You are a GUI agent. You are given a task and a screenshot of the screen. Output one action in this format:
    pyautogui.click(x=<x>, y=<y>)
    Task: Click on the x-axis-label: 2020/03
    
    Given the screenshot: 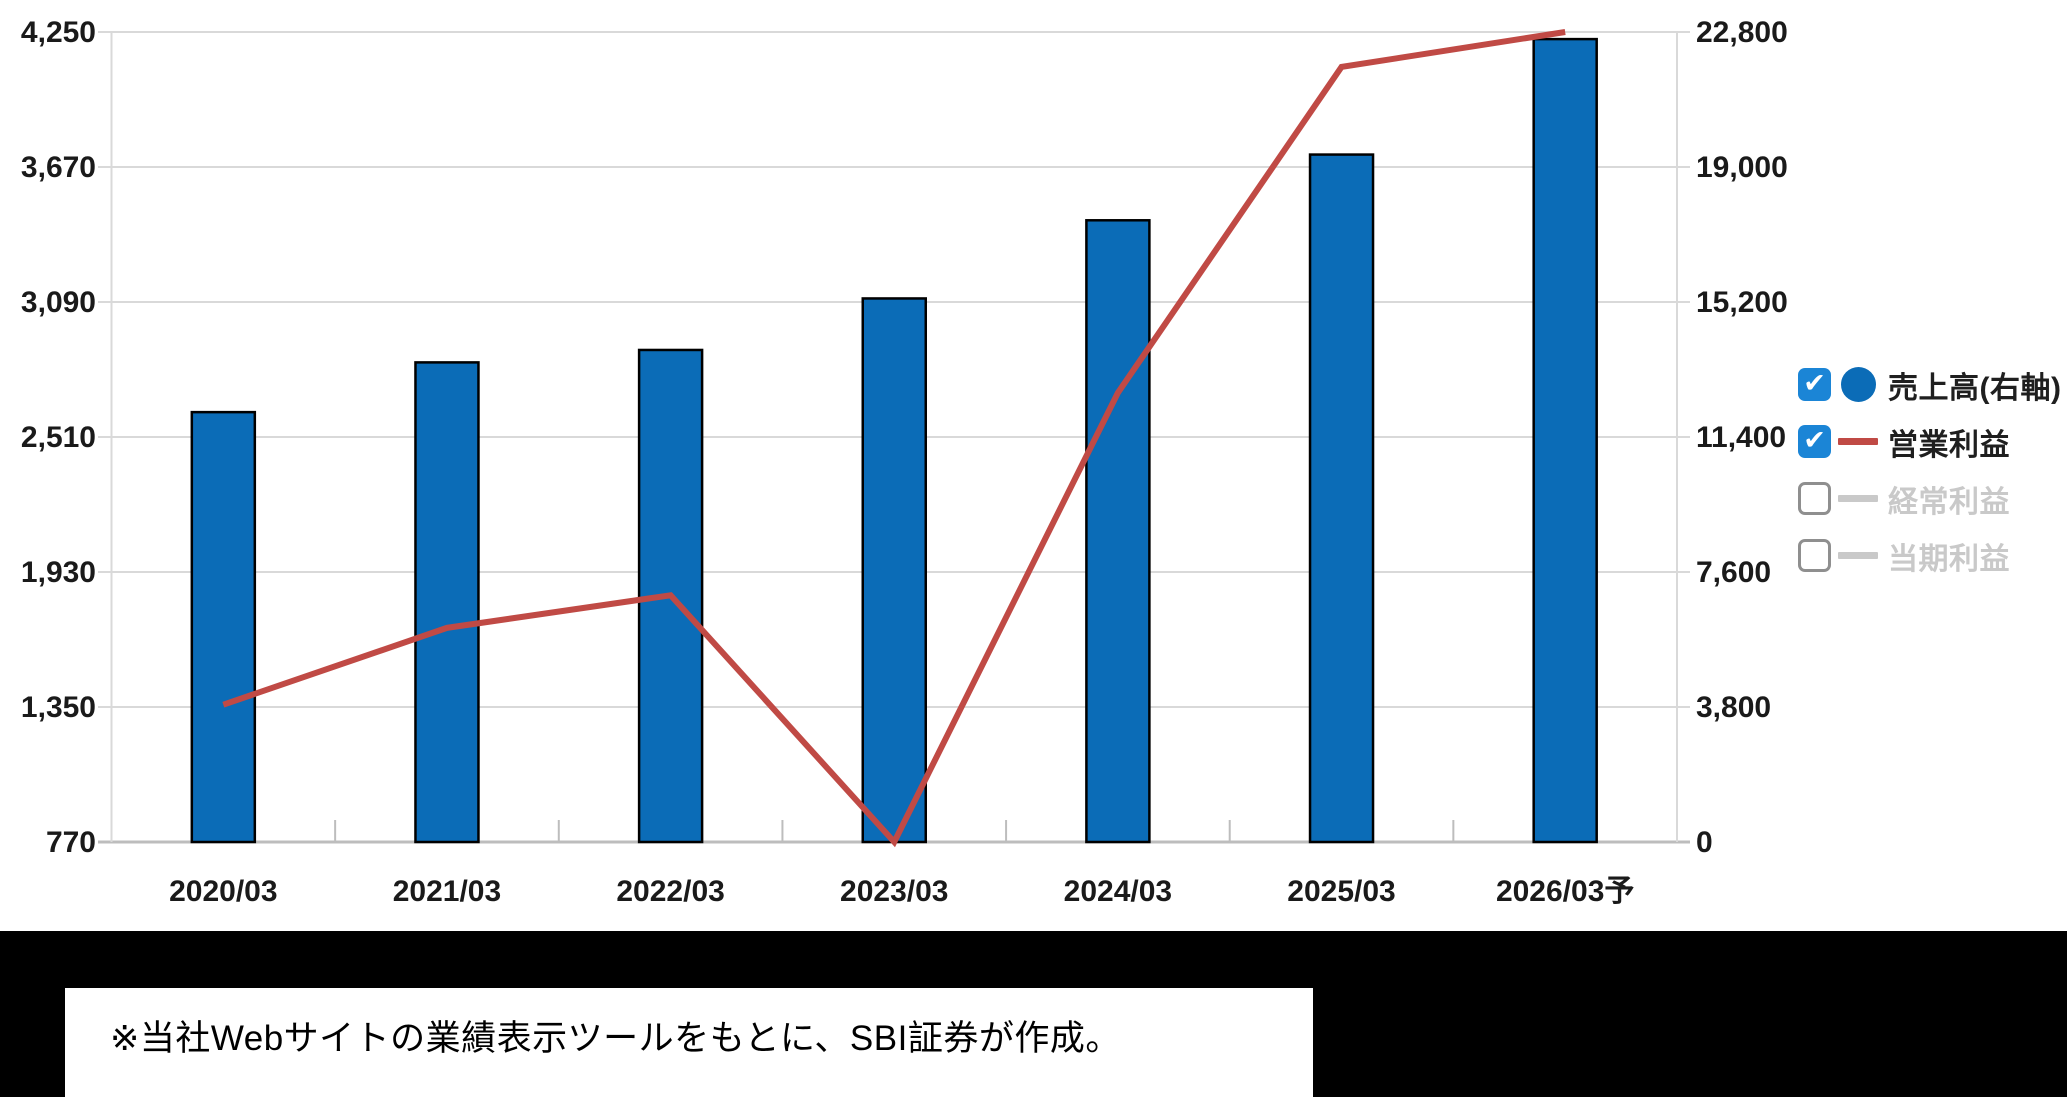 What is the action you would take?
    pyautogui.click(x=223, y=891)
    